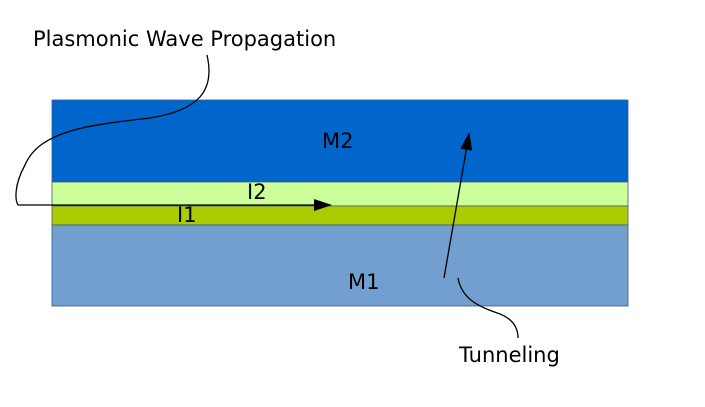 This screenshot has width=705, height=407. I want to click on tunneling-callout-curve, so click(488, 308).